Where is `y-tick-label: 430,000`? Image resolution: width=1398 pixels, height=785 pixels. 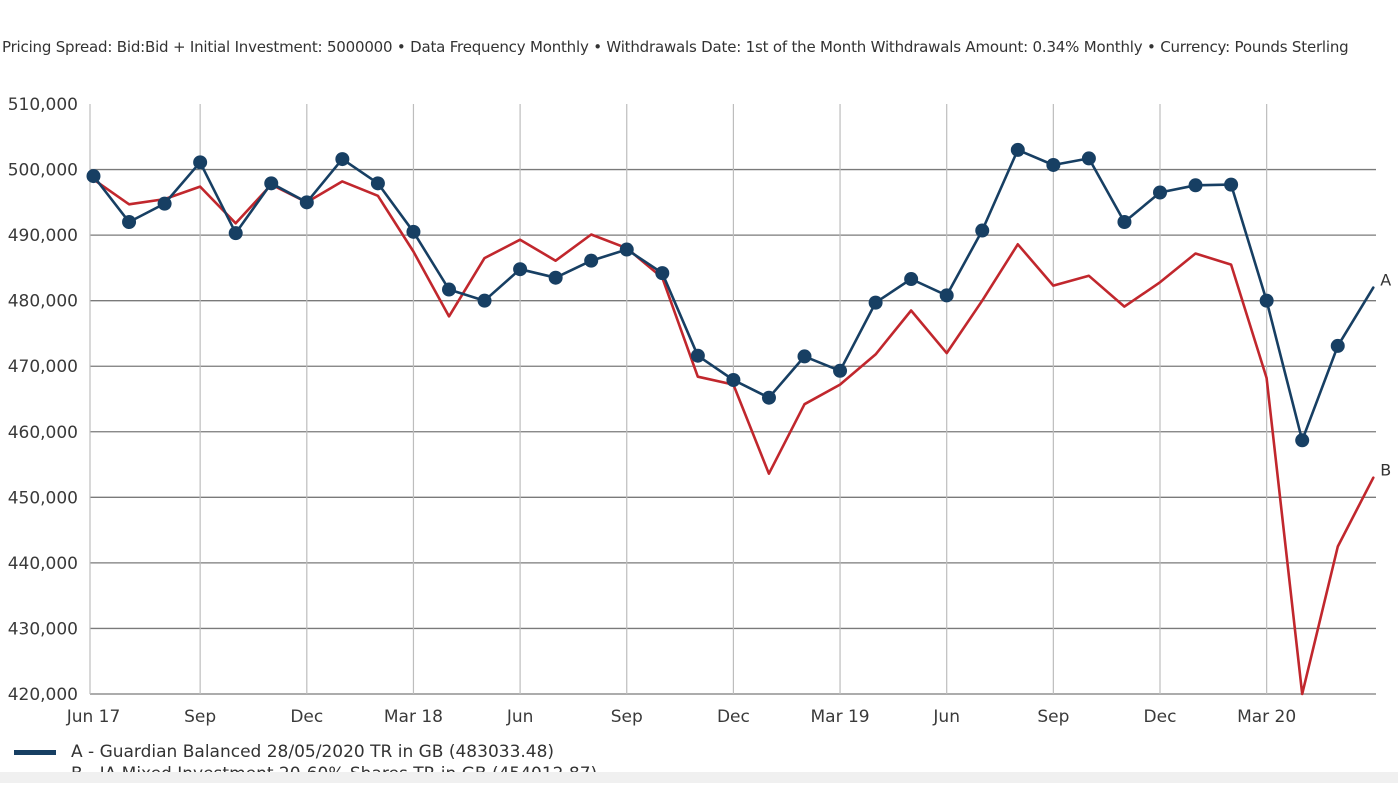 y-tick-label: 430,000 is located at coordinates (43, 629).